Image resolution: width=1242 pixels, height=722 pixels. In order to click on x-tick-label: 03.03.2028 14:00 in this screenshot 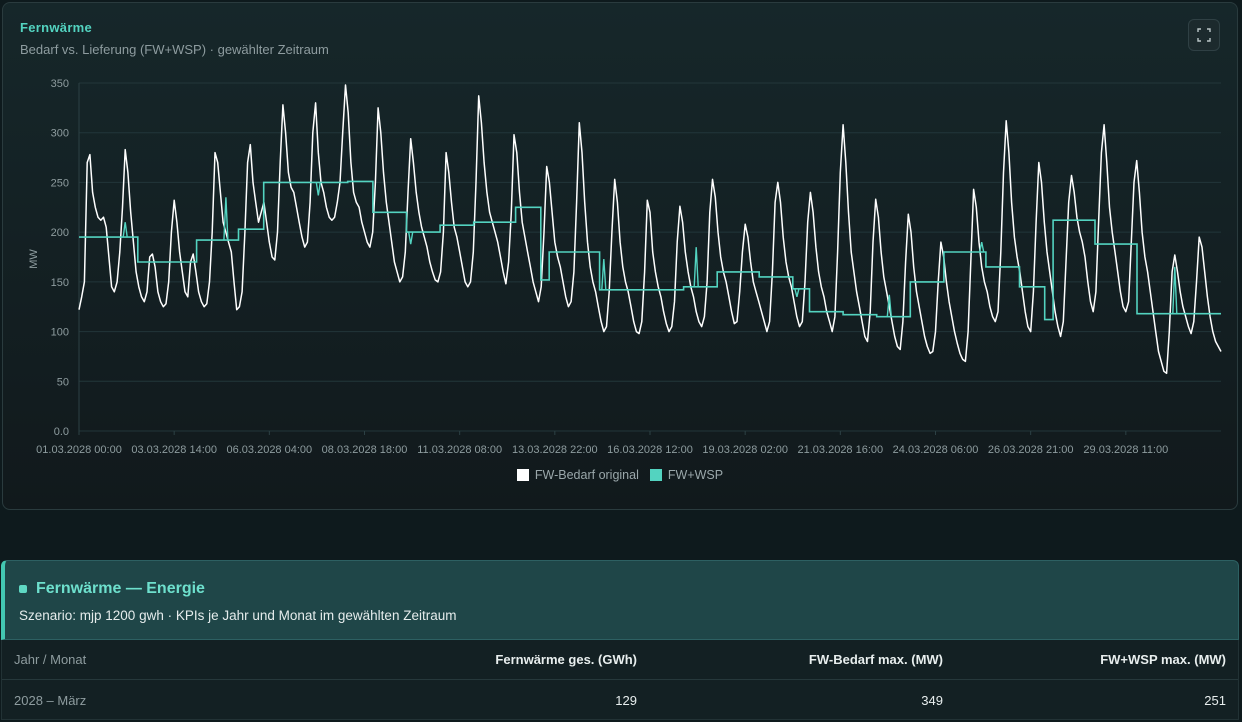, I will do `click(174, 450)`.